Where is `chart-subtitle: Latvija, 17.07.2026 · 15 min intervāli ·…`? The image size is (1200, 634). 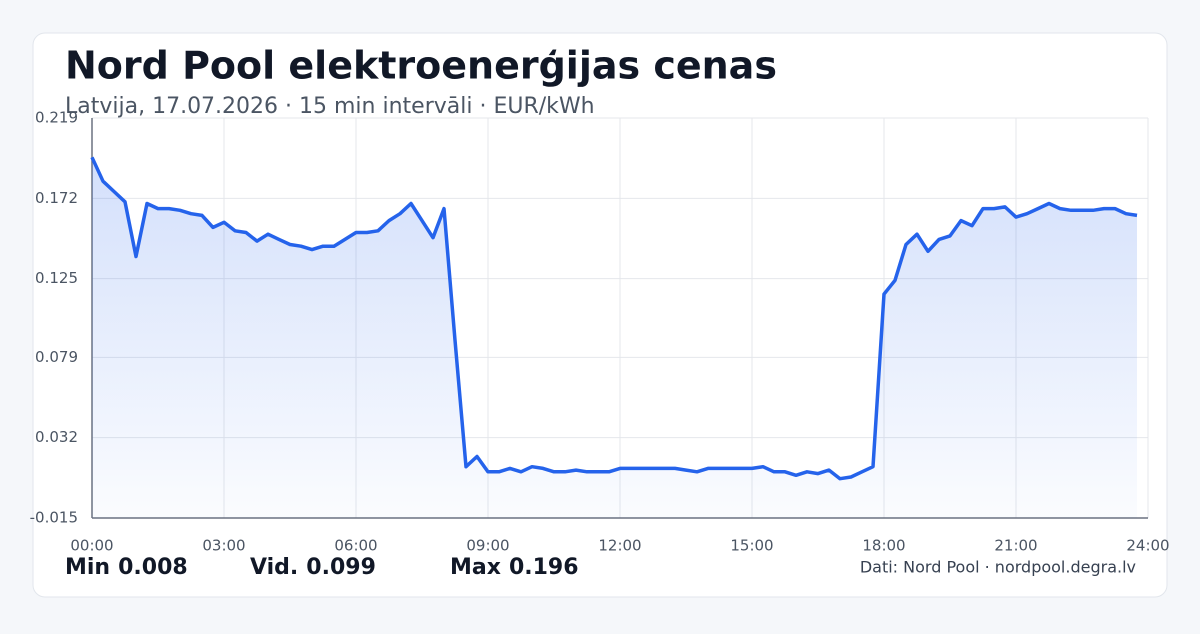 chart-subtitle: Latvija, 17.07.2026 · 15 min intervāli ·… is located at coordinates (330, 106).